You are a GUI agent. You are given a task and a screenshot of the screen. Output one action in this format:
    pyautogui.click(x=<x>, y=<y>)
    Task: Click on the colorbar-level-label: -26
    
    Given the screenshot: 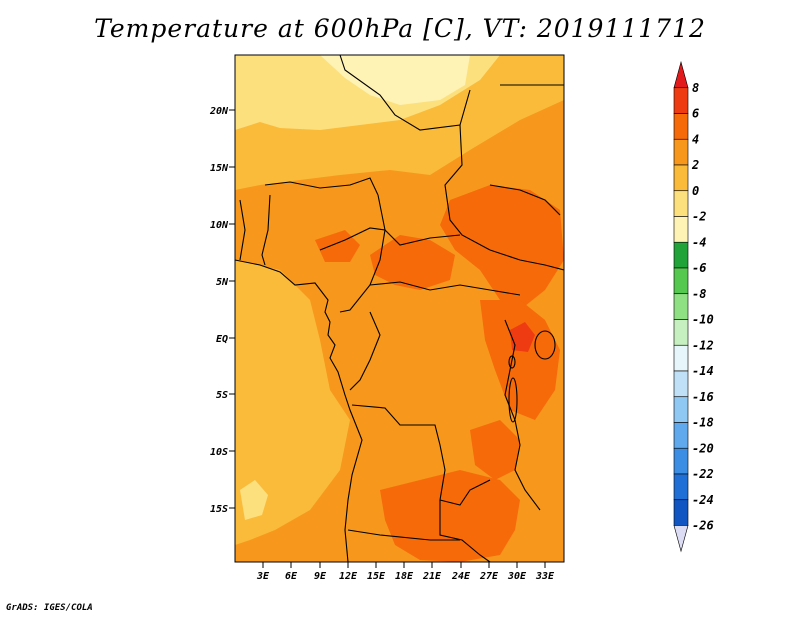 What is the action you would take?
    pyautogui.click(x=703, y=526)
    